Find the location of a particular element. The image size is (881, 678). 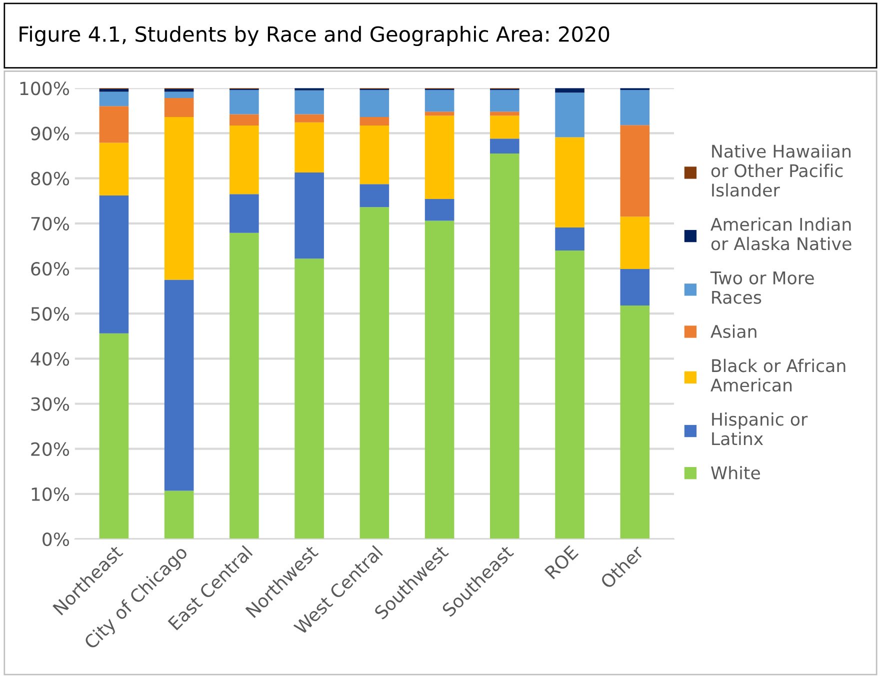

legend-label: American Indian or Alaska Native is located at coordinates (781, 233).